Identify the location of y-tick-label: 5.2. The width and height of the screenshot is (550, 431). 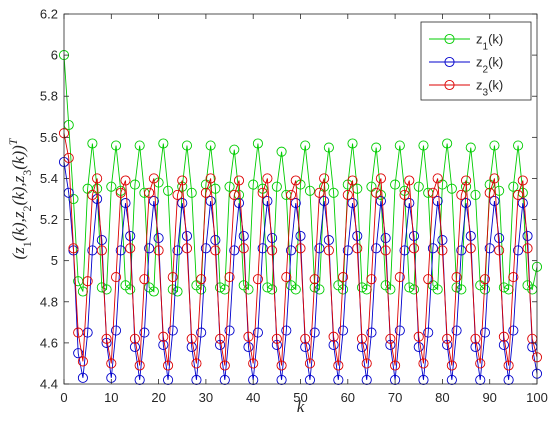
(49, 219).